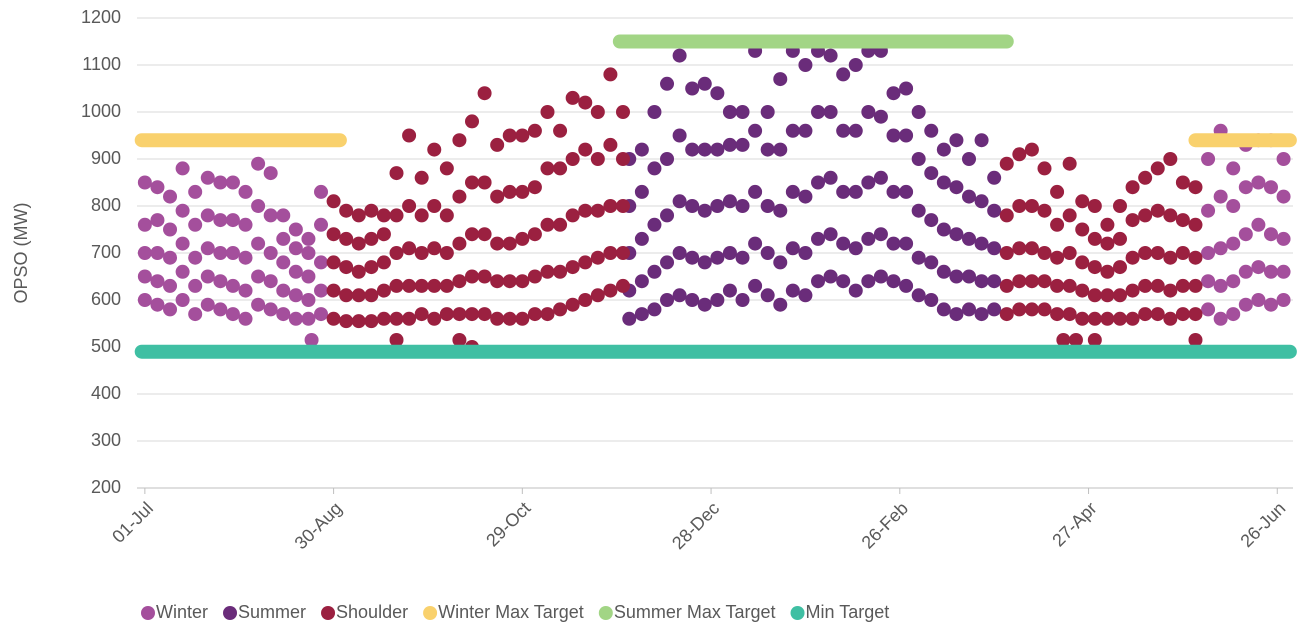 The height and width of the screenshot is (629, 1303). Describe the element at coordinates (106, 299) in the screenshot. I see `y-tick-label: 600` at that location.